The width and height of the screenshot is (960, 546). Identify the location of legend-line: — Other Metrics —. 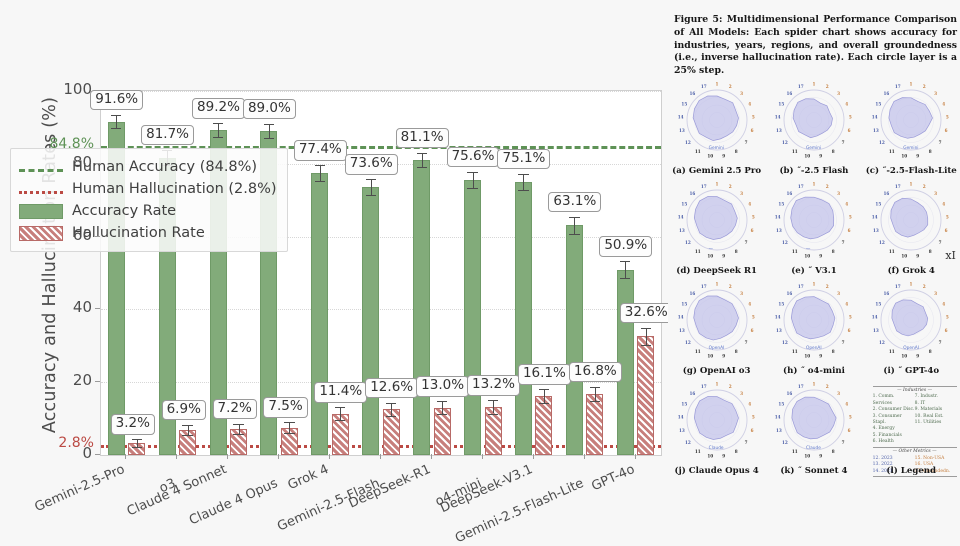
(914, 452).